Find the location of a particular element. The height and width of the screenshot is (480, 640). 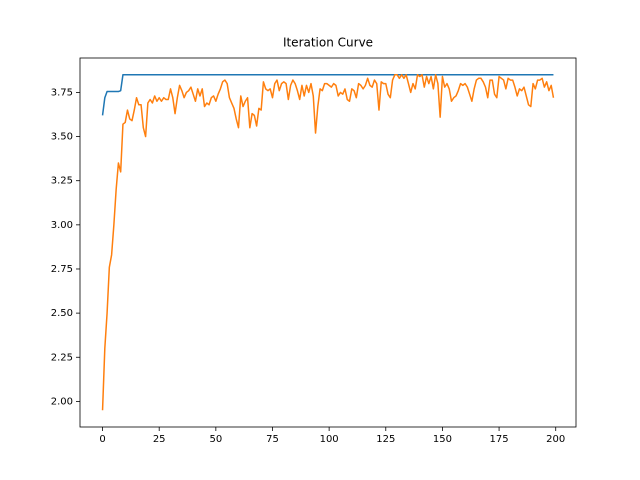

y-tick-label: 3.75 is located at coordinates (62, 92).